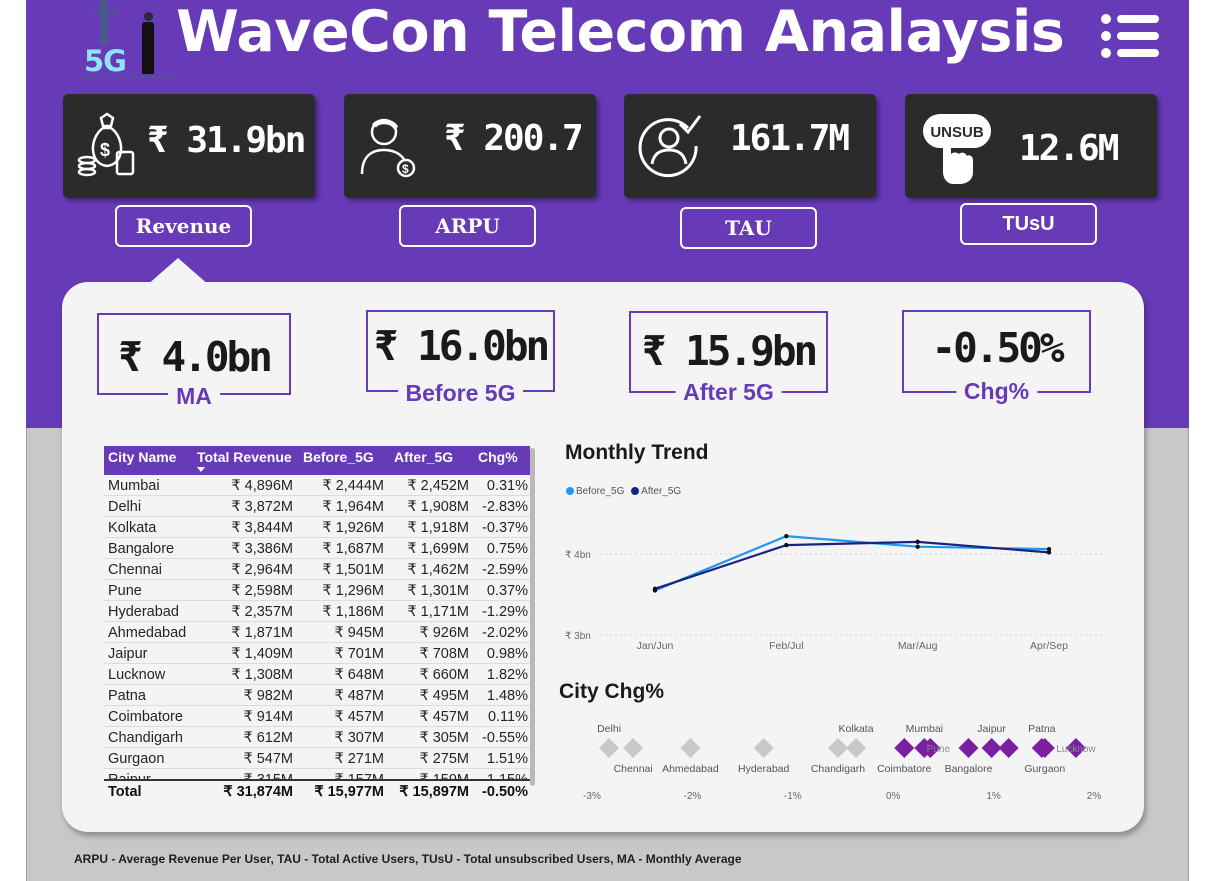 This screenshot has width=1211, height=881. I want to click on cell-before-5g: ₹ 648M, so click(359, 675).